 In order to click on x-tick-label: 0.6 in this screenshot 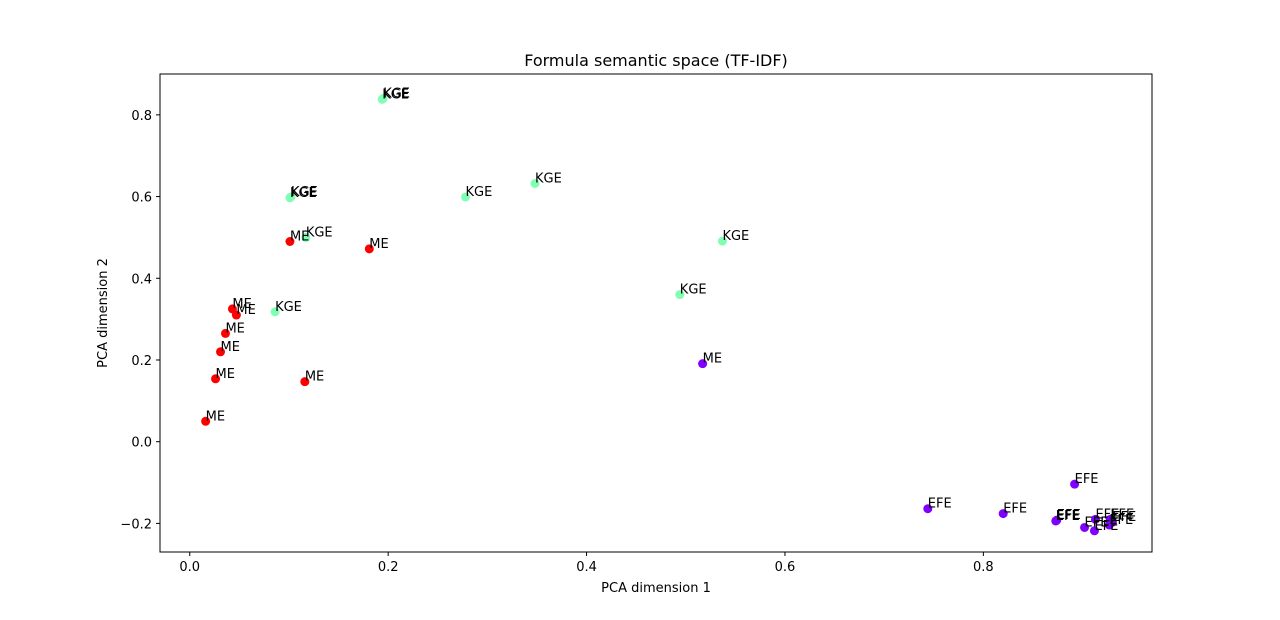, I will do `click(785, 567)`.